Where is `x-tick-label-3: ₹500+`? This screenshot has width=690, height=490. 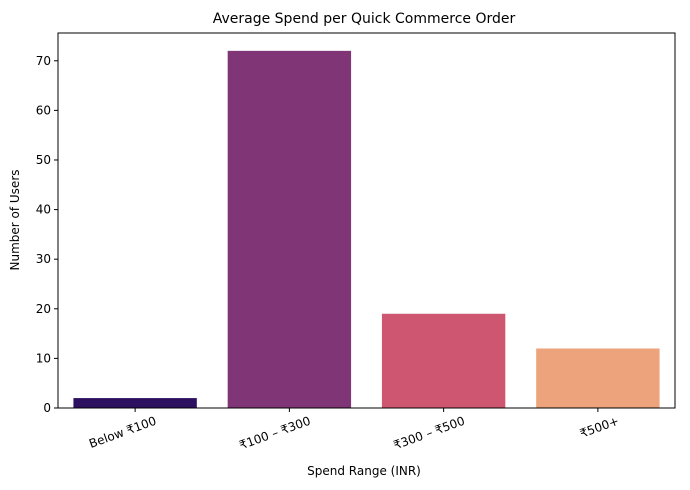
x-tick-label-3: ₹500+ is located at coordinates (599, 427).